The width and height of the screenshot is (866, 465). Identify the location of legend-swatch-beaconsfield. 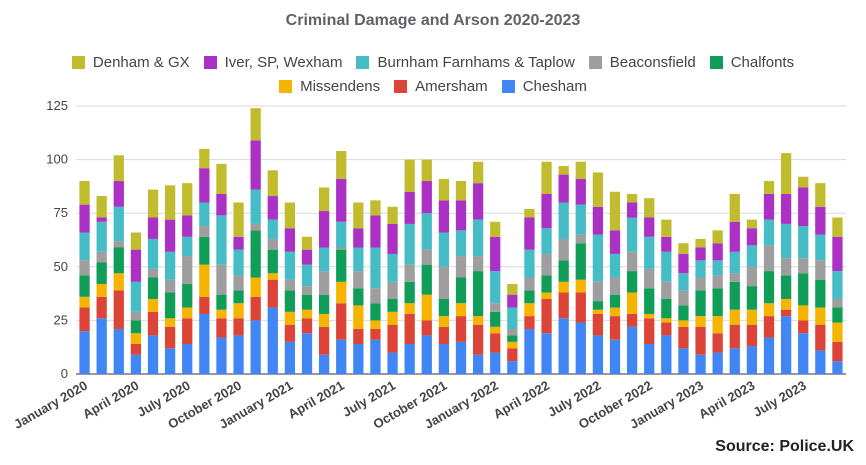
(595, 62).